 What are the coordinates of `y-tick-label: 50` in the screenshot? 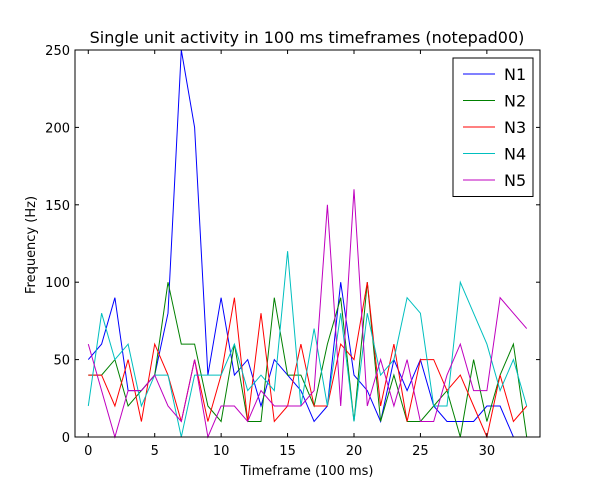 It's located at (61, 361).